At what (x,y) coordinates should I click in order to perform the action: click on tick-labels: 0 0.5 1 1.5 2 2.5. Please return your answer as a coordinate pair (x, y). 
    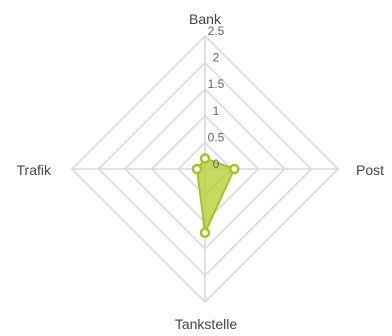
    Looking at the image, I should click on (216, 97).